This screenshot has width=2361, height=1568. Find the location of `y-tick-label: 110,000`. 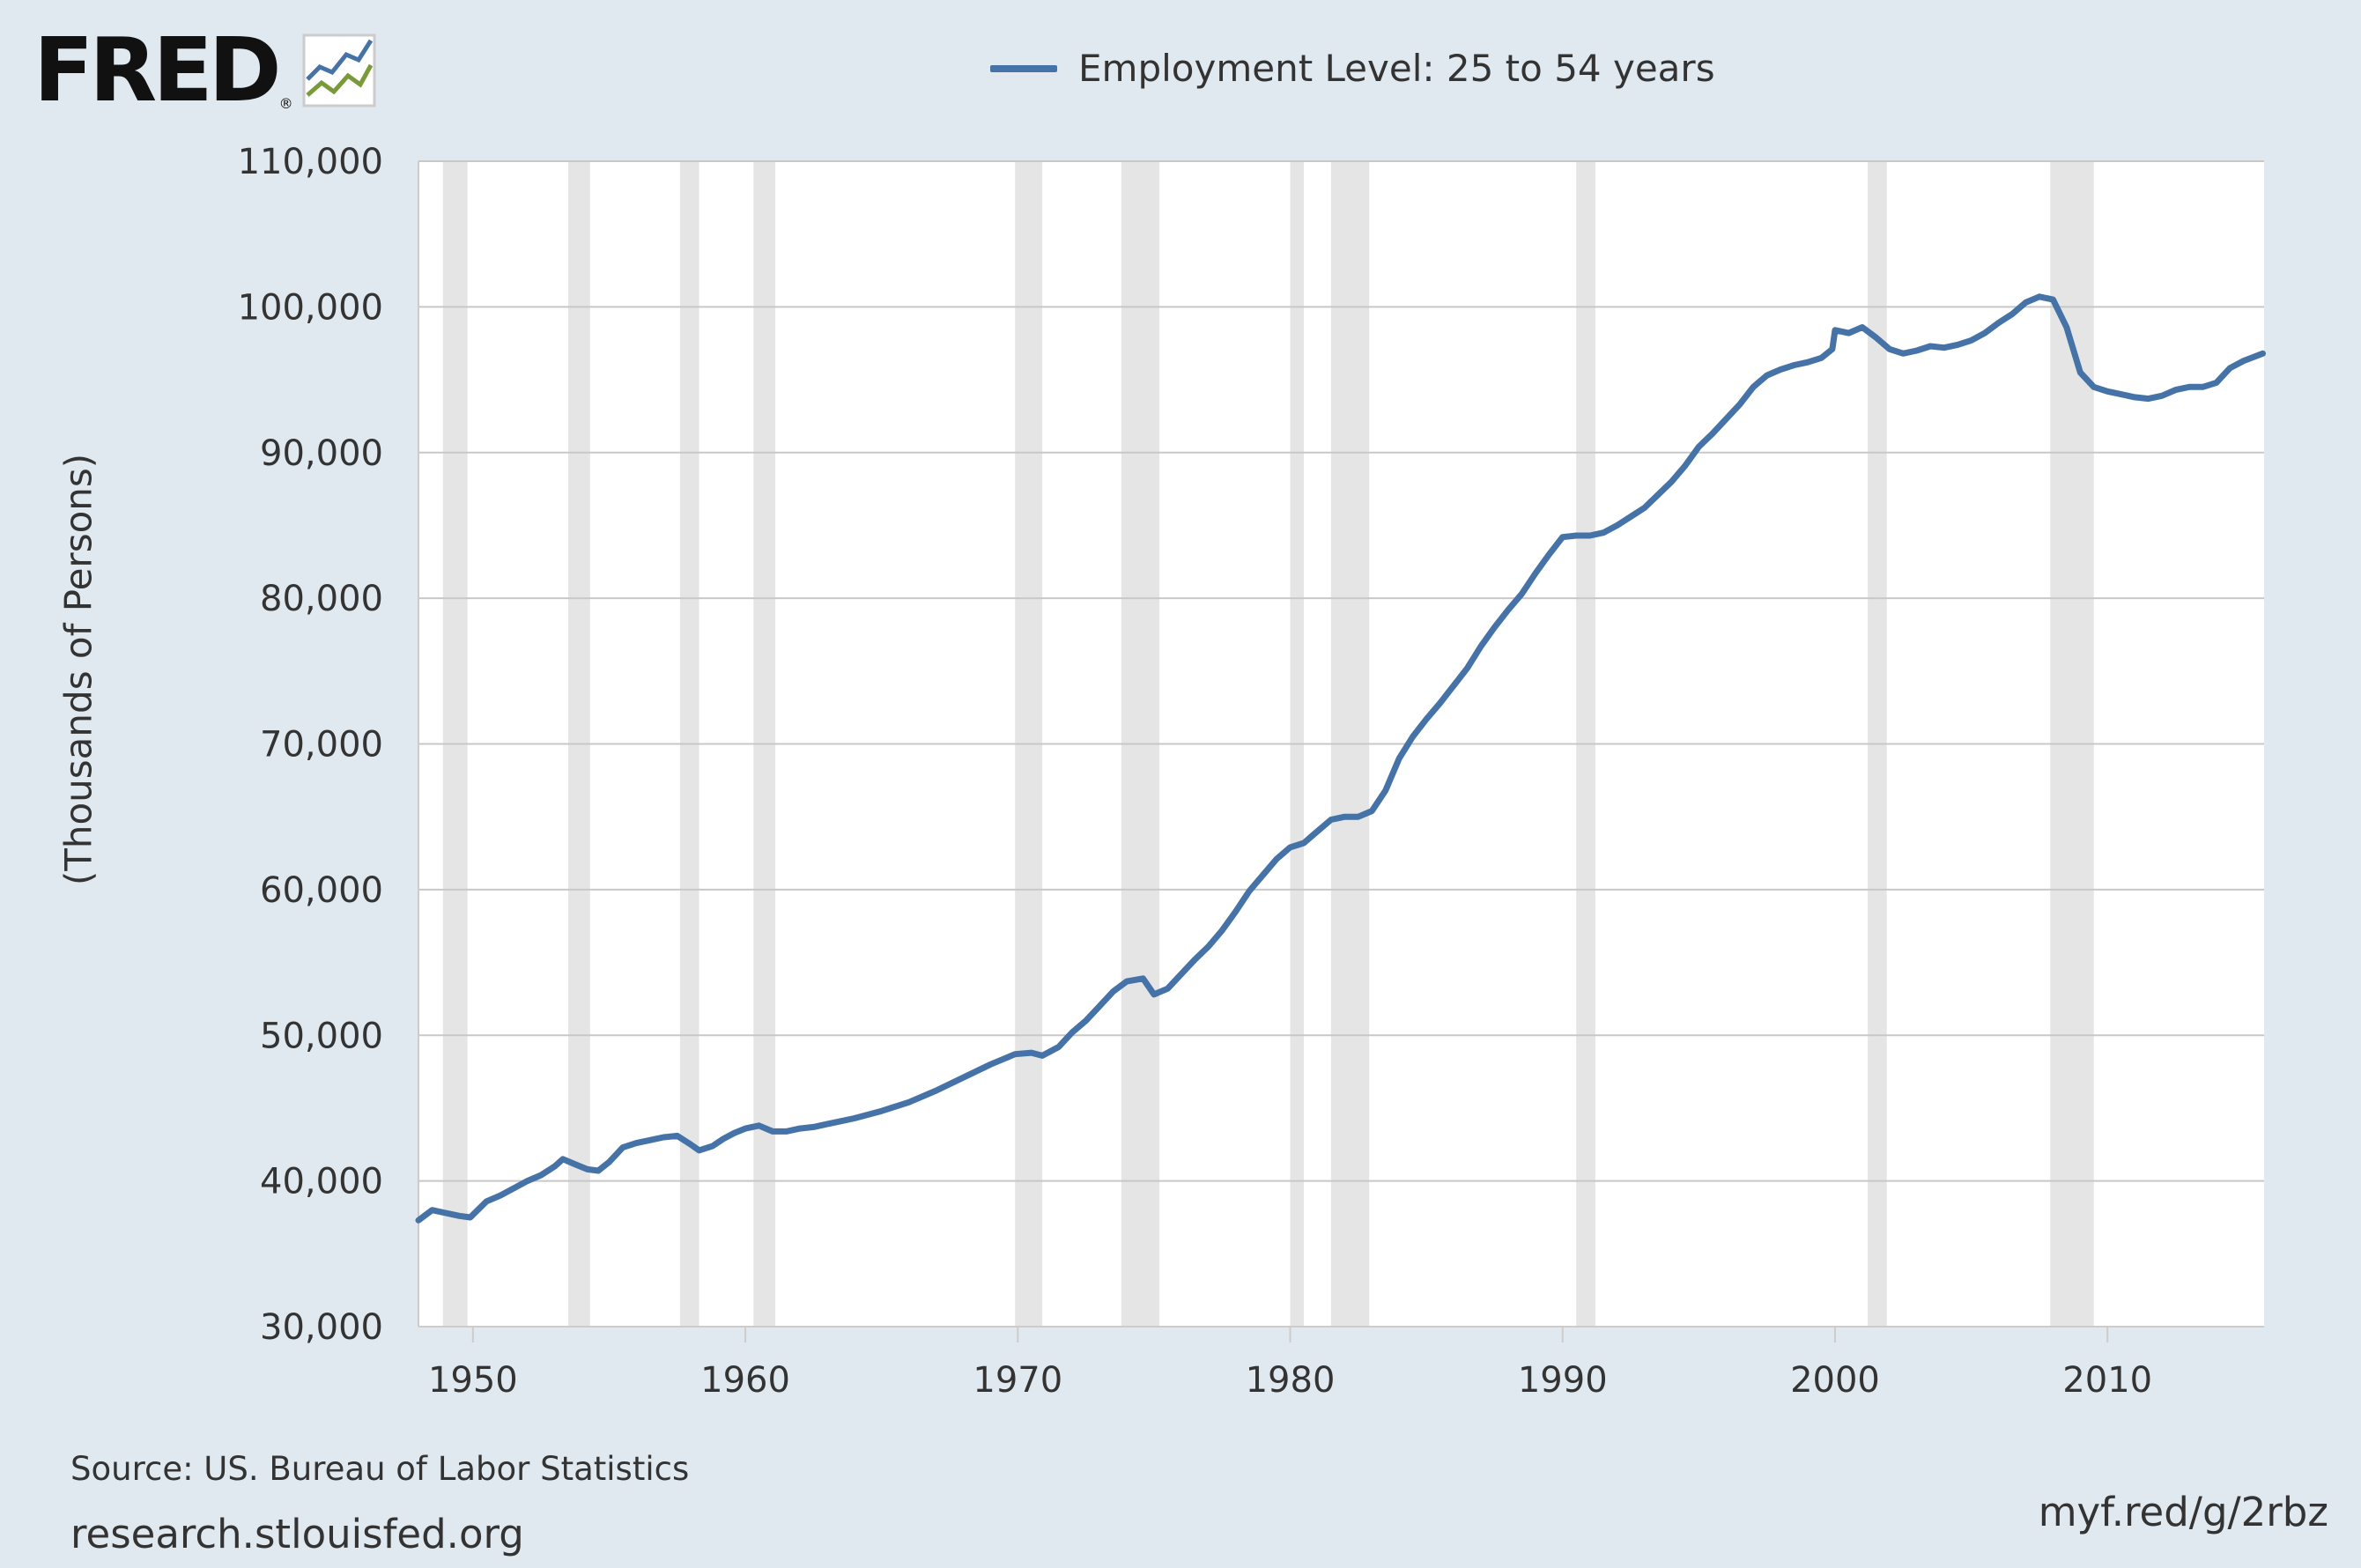

y-tick-label: 110,000 is located at coordinates (310, 162).